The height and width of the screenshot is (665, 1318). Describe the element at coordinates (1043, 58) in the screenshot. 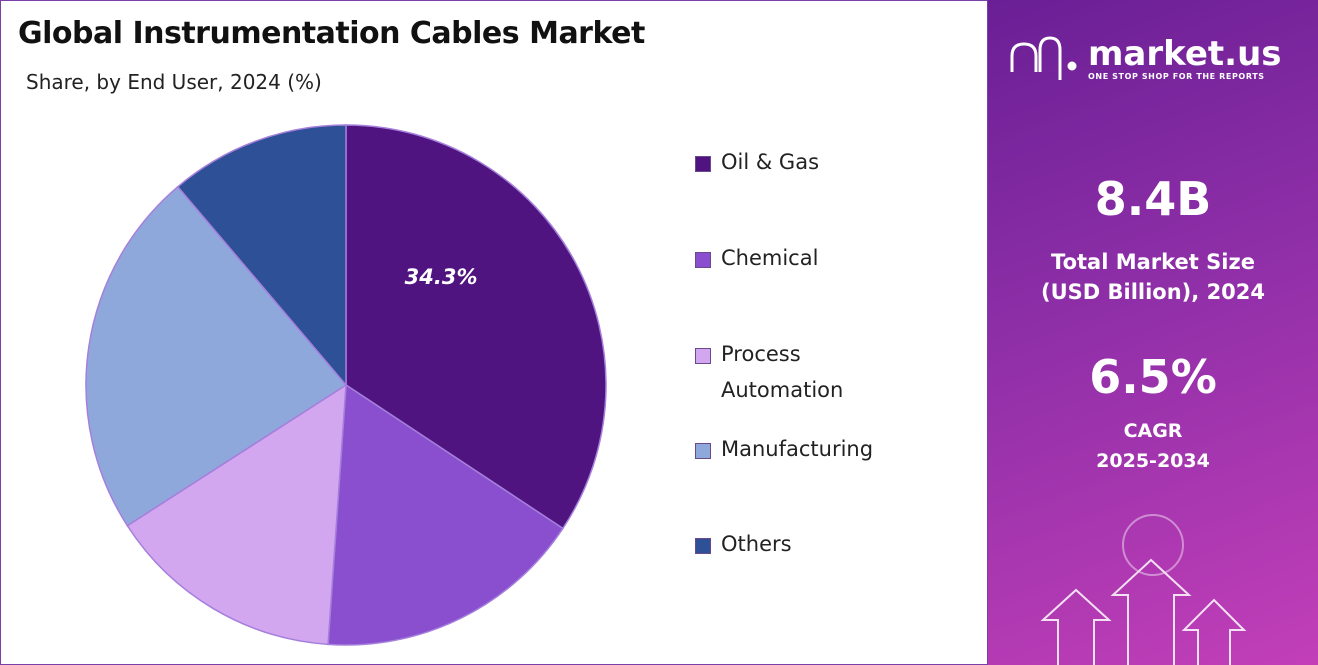

I see `logo-icon` at that location.